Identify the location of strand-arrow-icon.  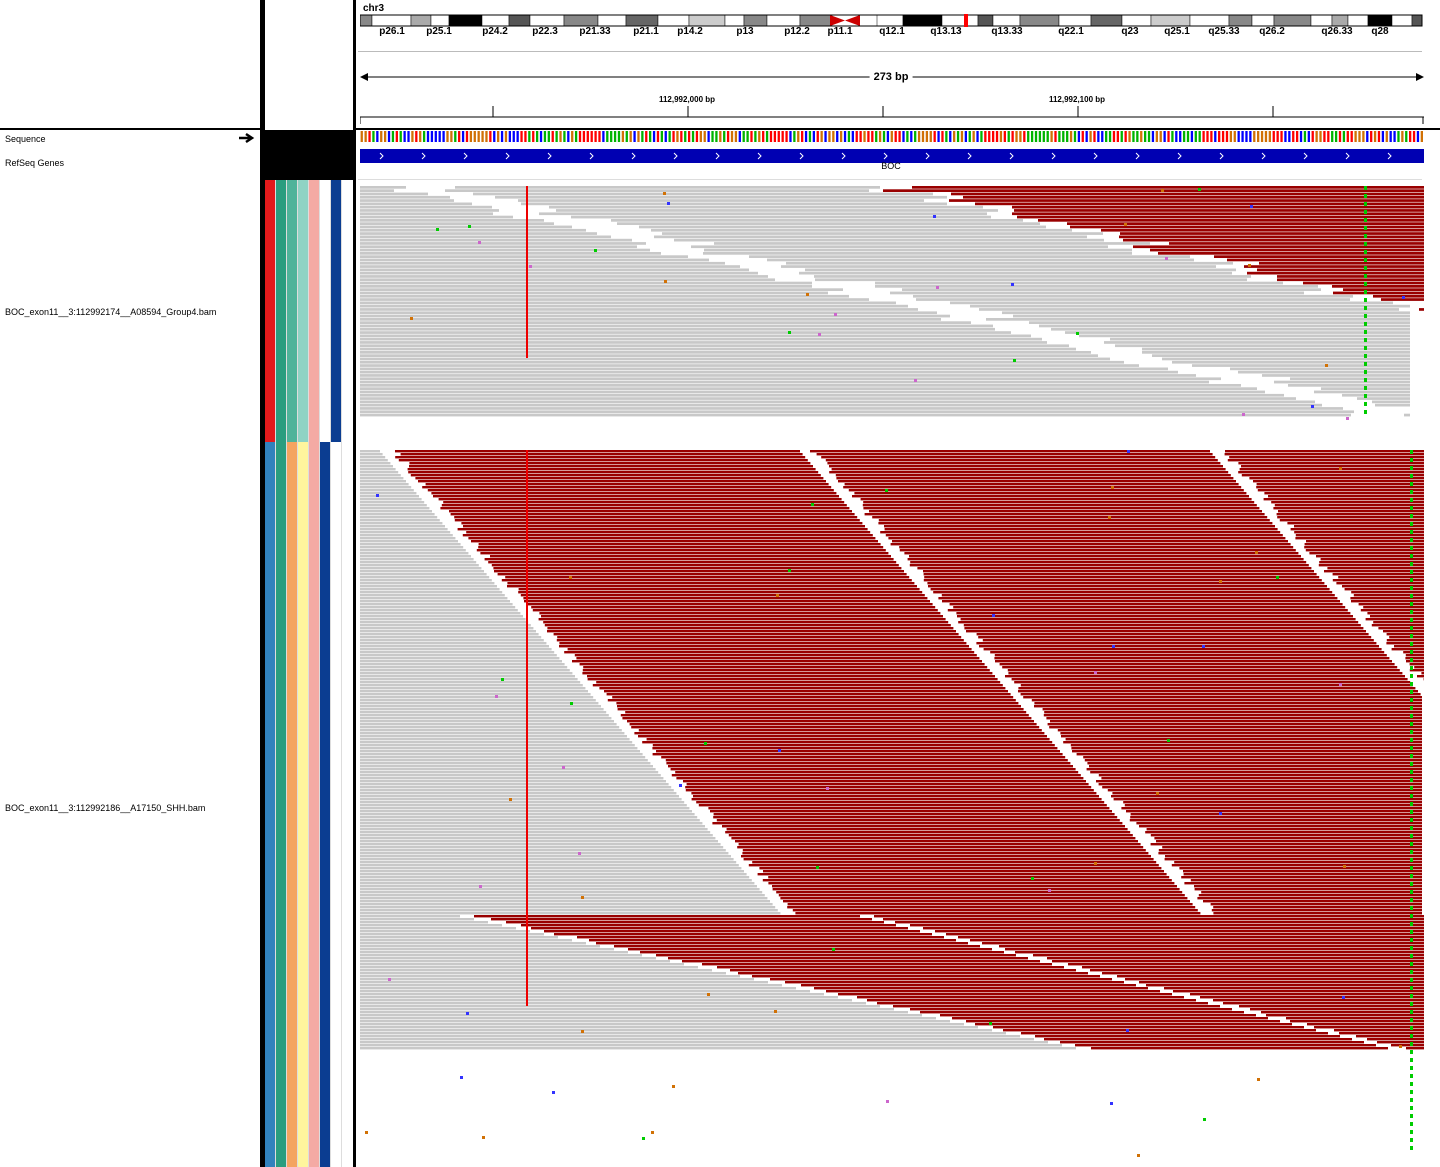
(247, 138).